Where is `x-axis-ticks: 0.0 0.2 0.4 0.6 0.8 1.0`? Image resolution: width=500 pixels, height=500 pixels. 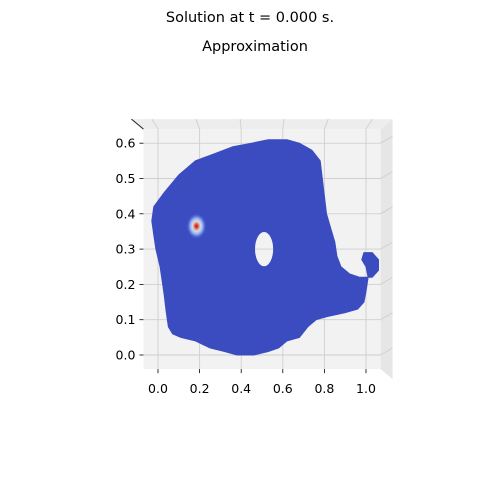 x-axis-ticks: 0.0 0.2 0.4 0.6 0.8 1.0 is located at coordinates (262, 382).